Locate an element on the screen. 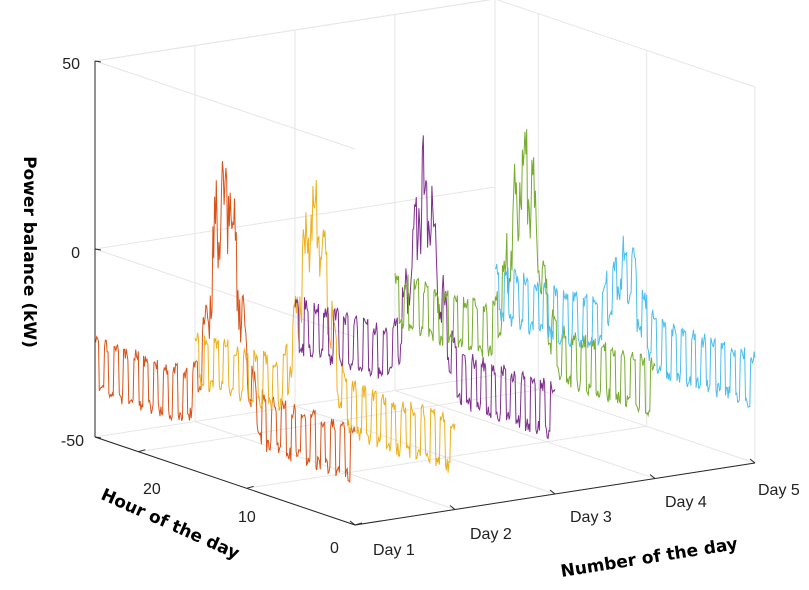  z-tick-label: -50 is located at coordinates (72, 441).